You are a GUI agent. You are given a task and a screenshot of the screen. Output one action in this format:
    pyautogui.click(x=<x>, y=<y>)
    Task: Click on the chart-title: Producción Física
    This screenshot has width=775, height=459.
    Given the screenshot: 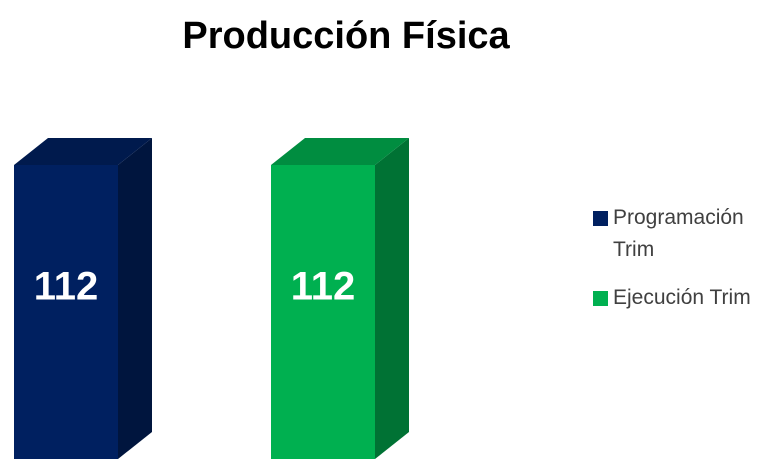 What is the action you would take?
    pyautogui.click(x=346, y=36)
    